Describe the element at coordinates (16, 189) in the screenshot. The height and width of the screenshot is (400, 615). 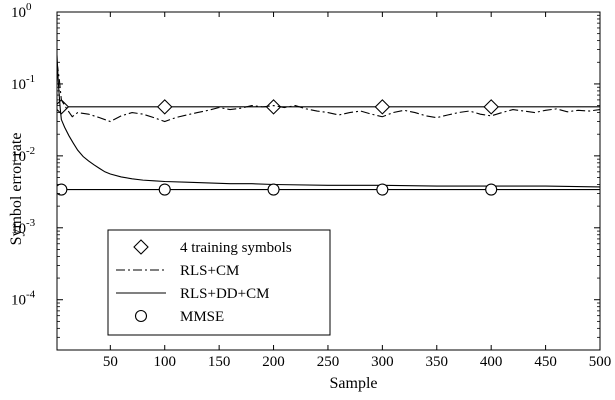
I see `y-axis-title: Symbol error rate` at that location.